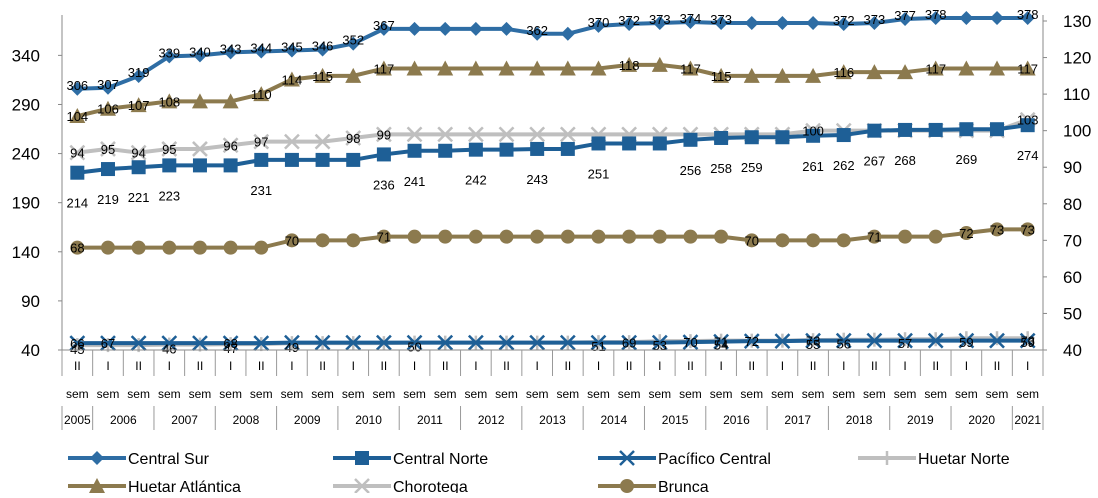 The height and width of the screenshot is (498, 1098). I want to click on data-label: 372, so click(844, 20).